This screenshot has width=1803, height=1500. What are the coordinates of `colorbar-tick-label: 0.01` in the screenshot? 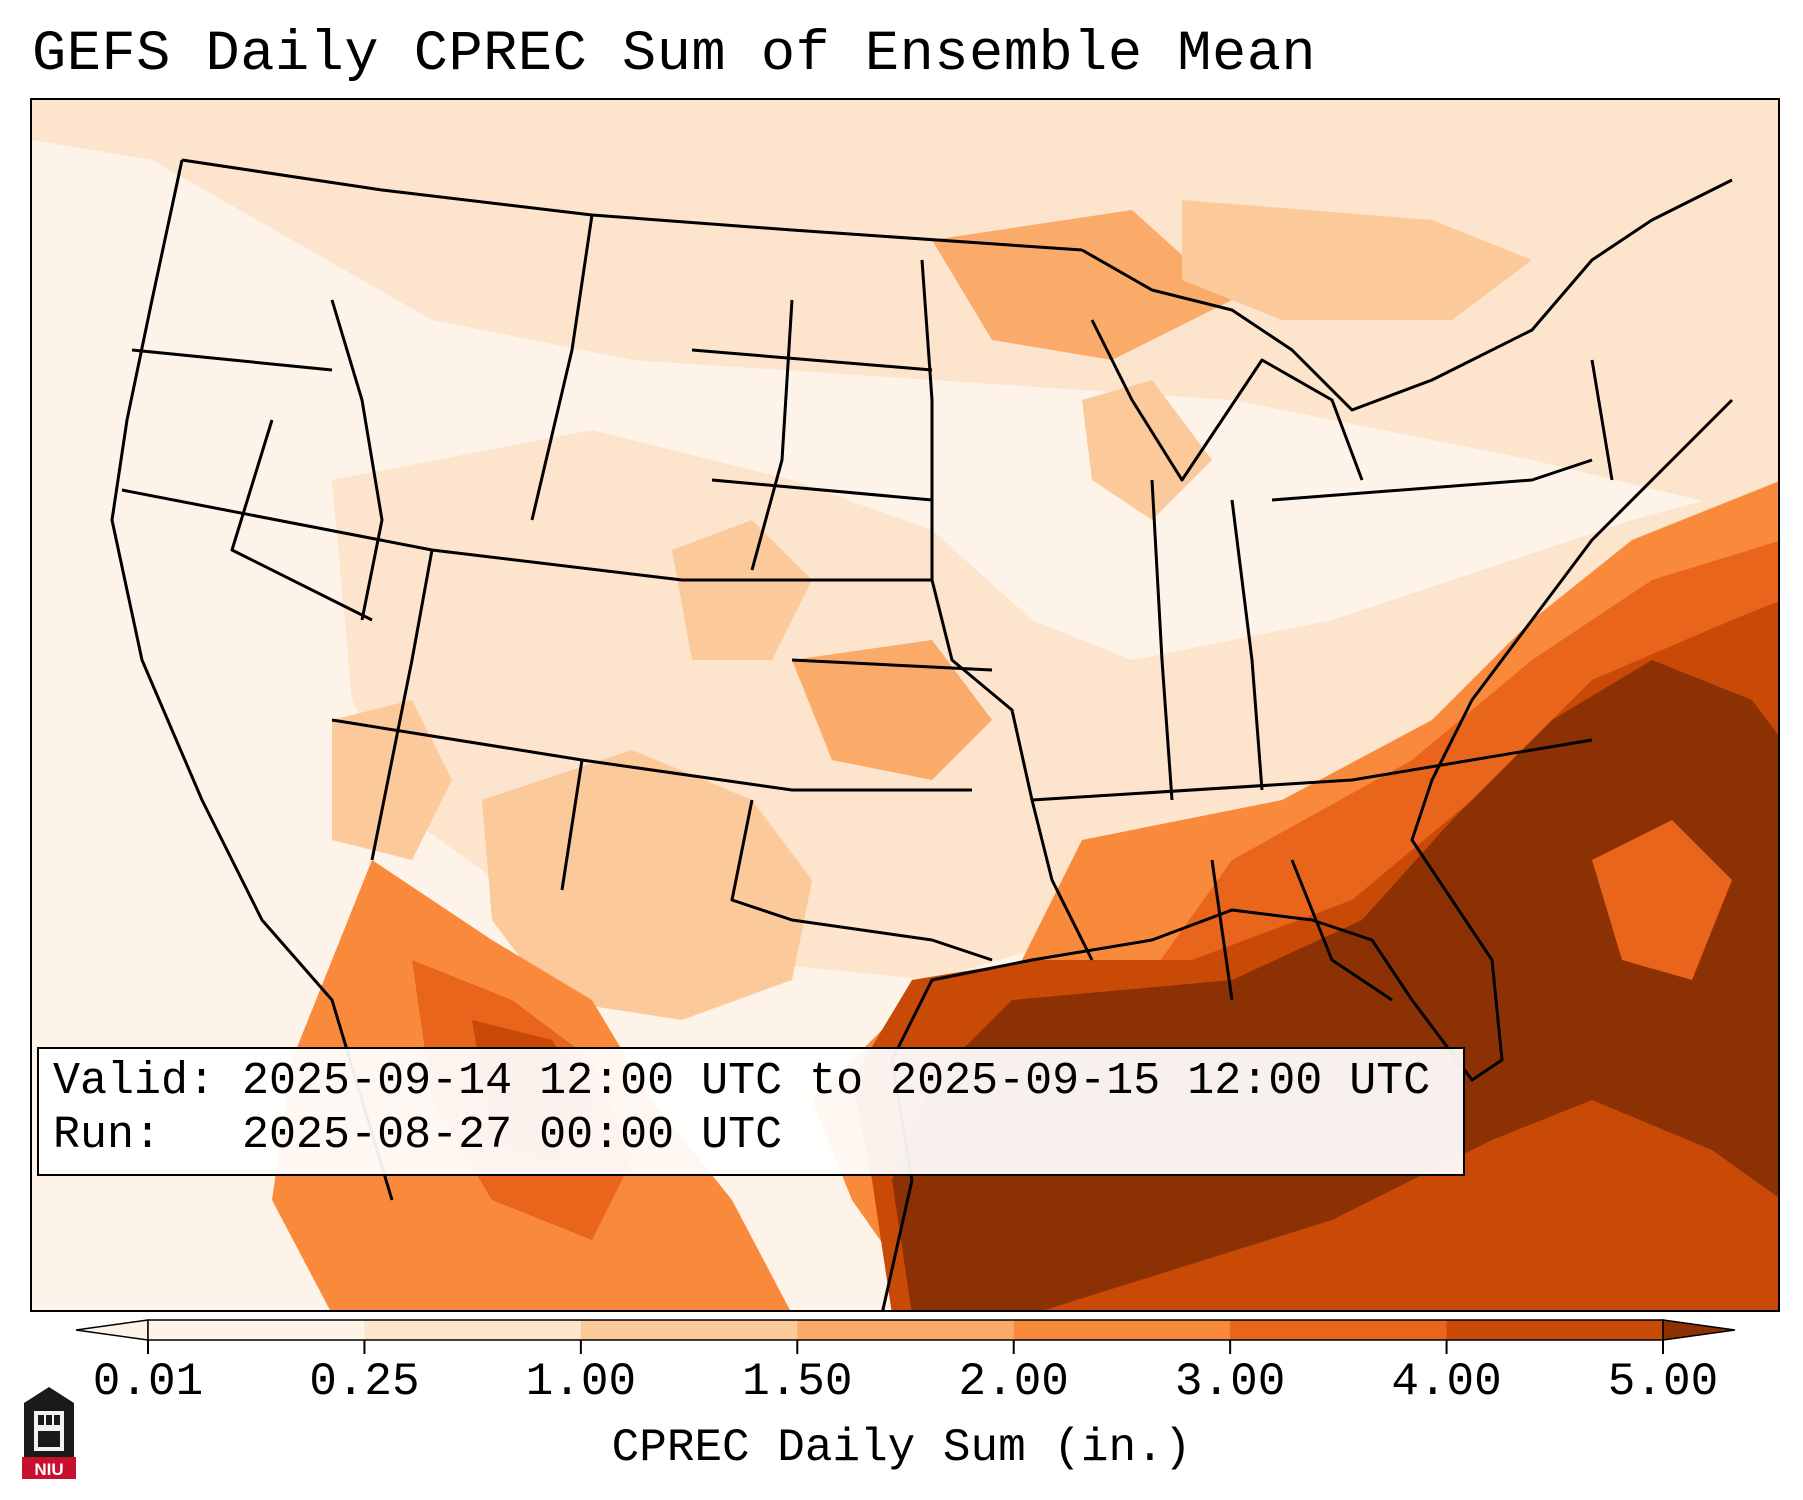 It's located at (148, 1382).